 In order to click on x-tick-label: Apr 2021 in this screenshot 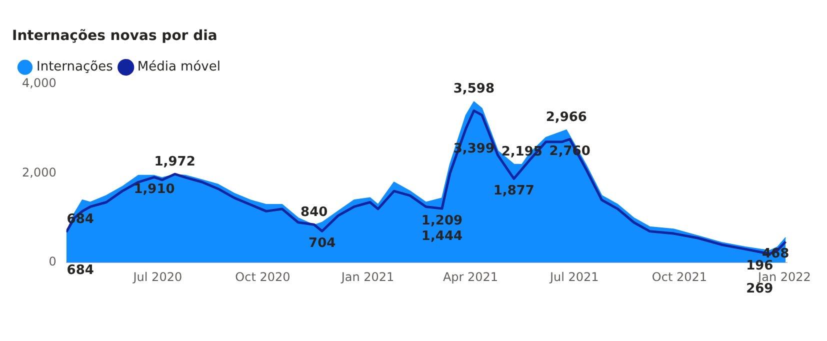, I will do `click(470, 277)`.